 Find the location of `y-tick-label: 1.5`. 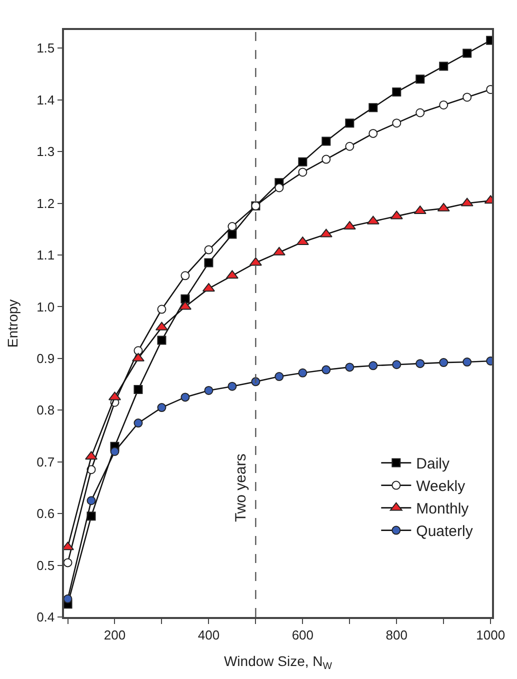

y-tick-label: 1.5 is located at coordinates (45, 48).